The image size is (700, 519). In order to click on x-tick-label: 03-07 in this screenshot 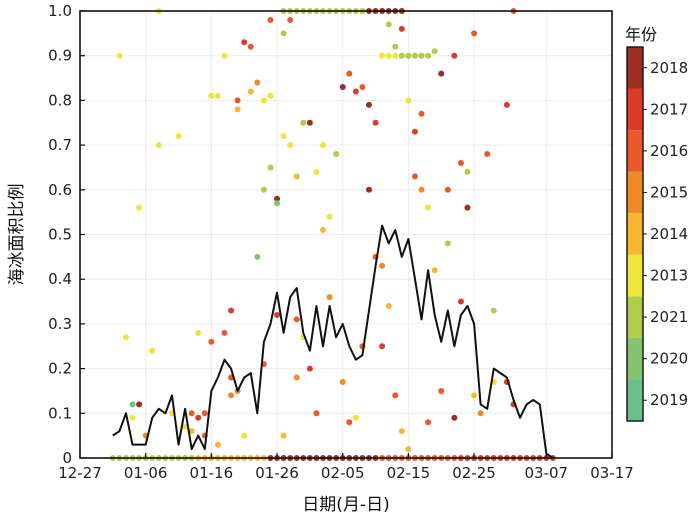, I will do `click(547, 473)`.